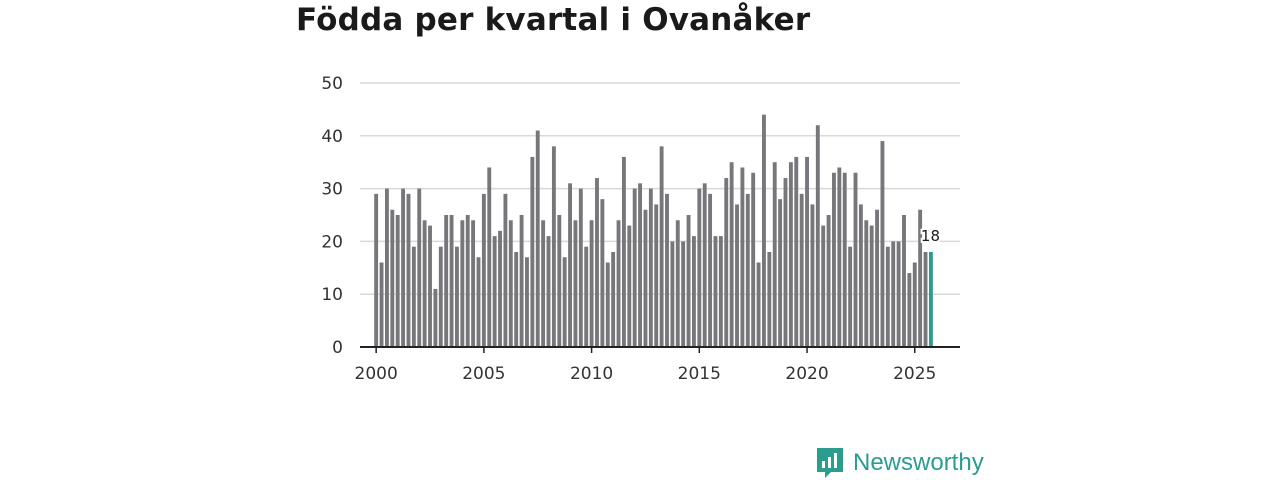 The width and height of the screenshot is (1280, 480). What do you see at coordinates (332, 242) in the screenshot?
I see `y-tick-label: 20` at bounding box center [332, 242].